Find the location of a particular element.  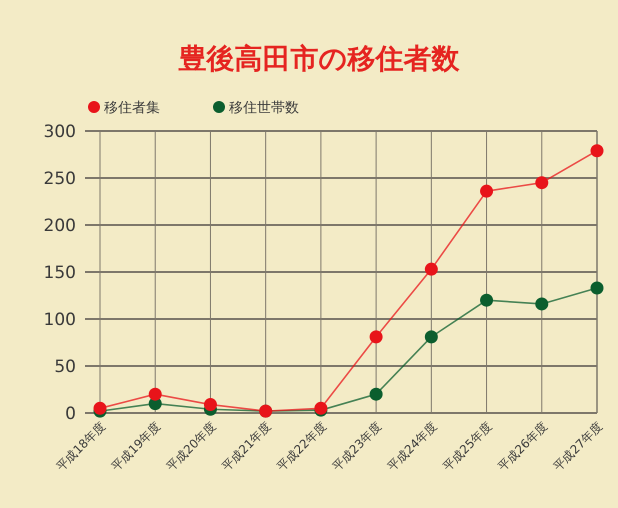

x-tick-label: 平成19年度 is located at coordinates (136, 446).